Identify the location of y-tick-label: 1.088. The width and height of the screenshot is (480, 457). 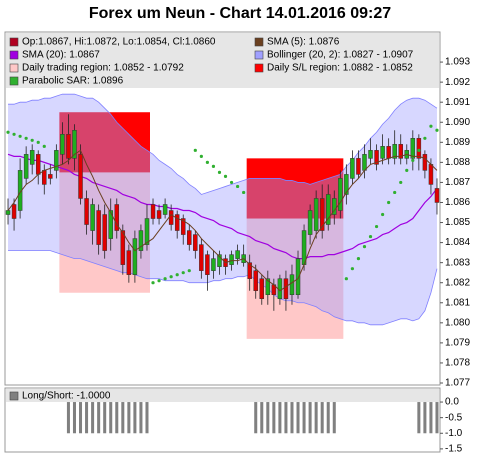
(457, 162).